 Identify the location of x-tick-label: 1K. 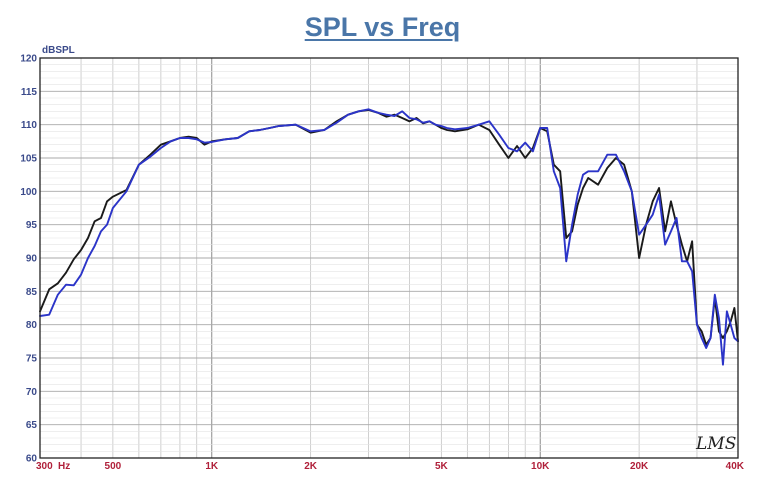
(212, 466).